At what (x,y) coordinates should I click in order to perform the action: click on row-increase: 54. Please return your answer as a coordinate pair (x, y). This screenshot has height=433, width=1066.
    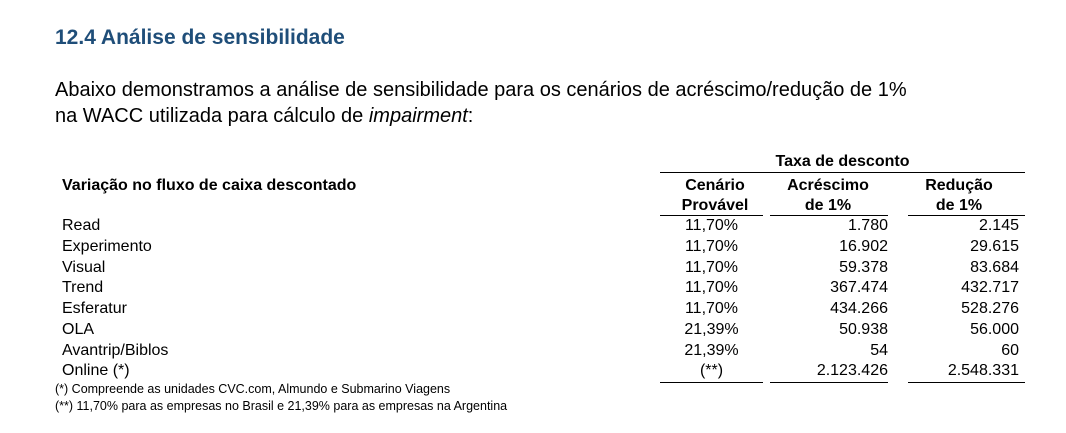
    Looking at the image, I should click on (879, 350).